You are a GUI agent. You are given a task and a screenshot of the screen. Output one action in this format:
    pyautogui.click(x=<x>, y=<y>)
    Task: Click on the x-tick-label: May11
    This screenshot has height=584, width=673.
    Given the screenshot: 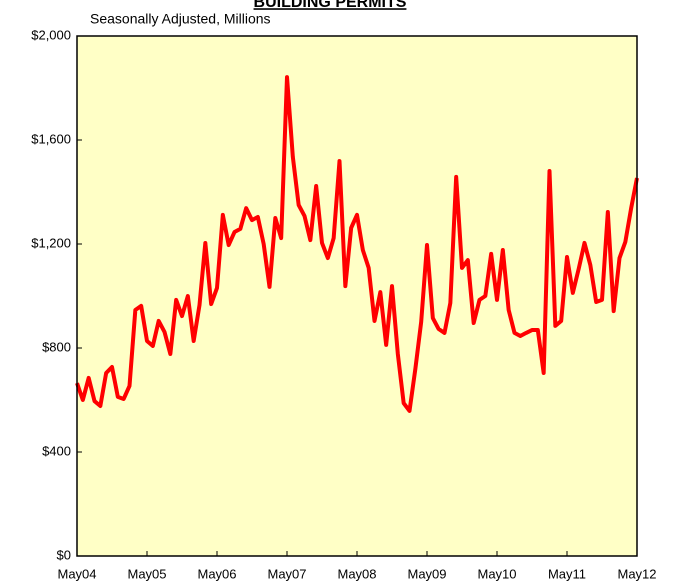 What is the action you would take?
    pyautogui.click(x=567, y=573)
    